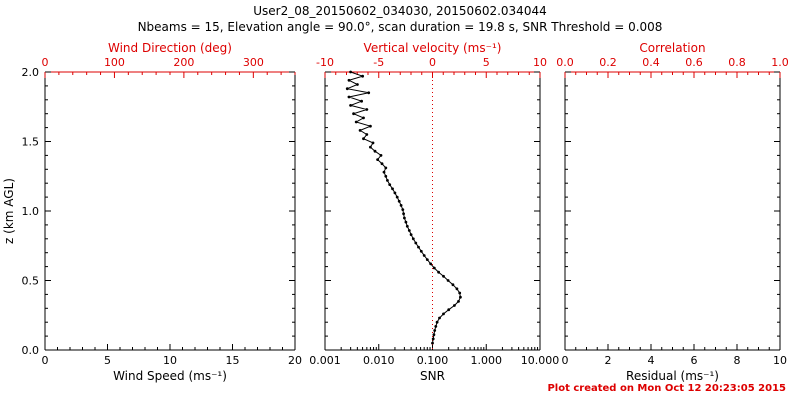  I want to click on x-axis-title-residual: Residual (ms⁻¹), so click(672, 376).